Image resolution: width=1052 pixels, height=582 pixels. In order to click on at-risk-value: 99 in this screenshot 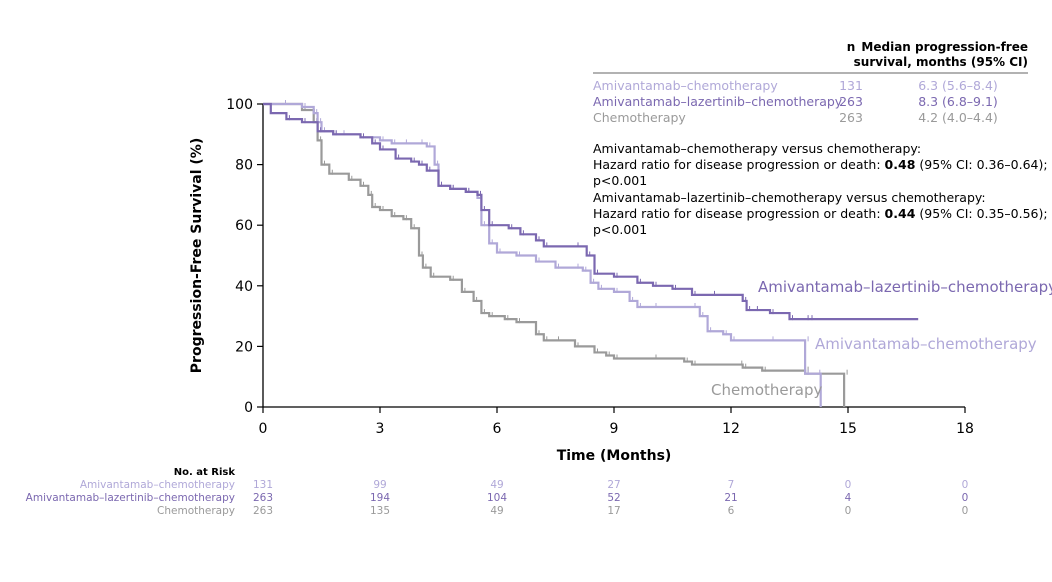, I will do `click(379, 485)`.